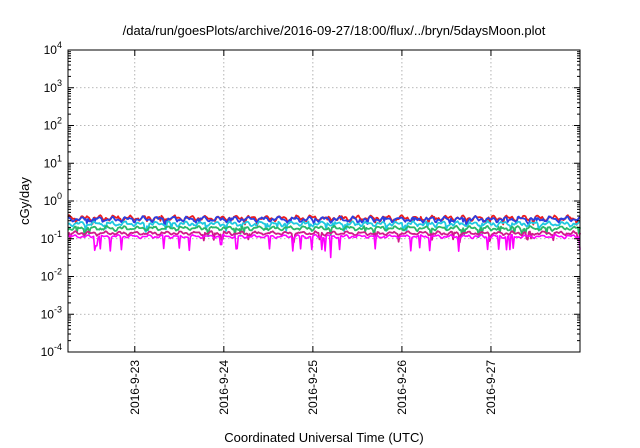  Describe the element at coordinates (51, 275) in the screenshot. I see `y-tick-label: 10⁻²` at that location.